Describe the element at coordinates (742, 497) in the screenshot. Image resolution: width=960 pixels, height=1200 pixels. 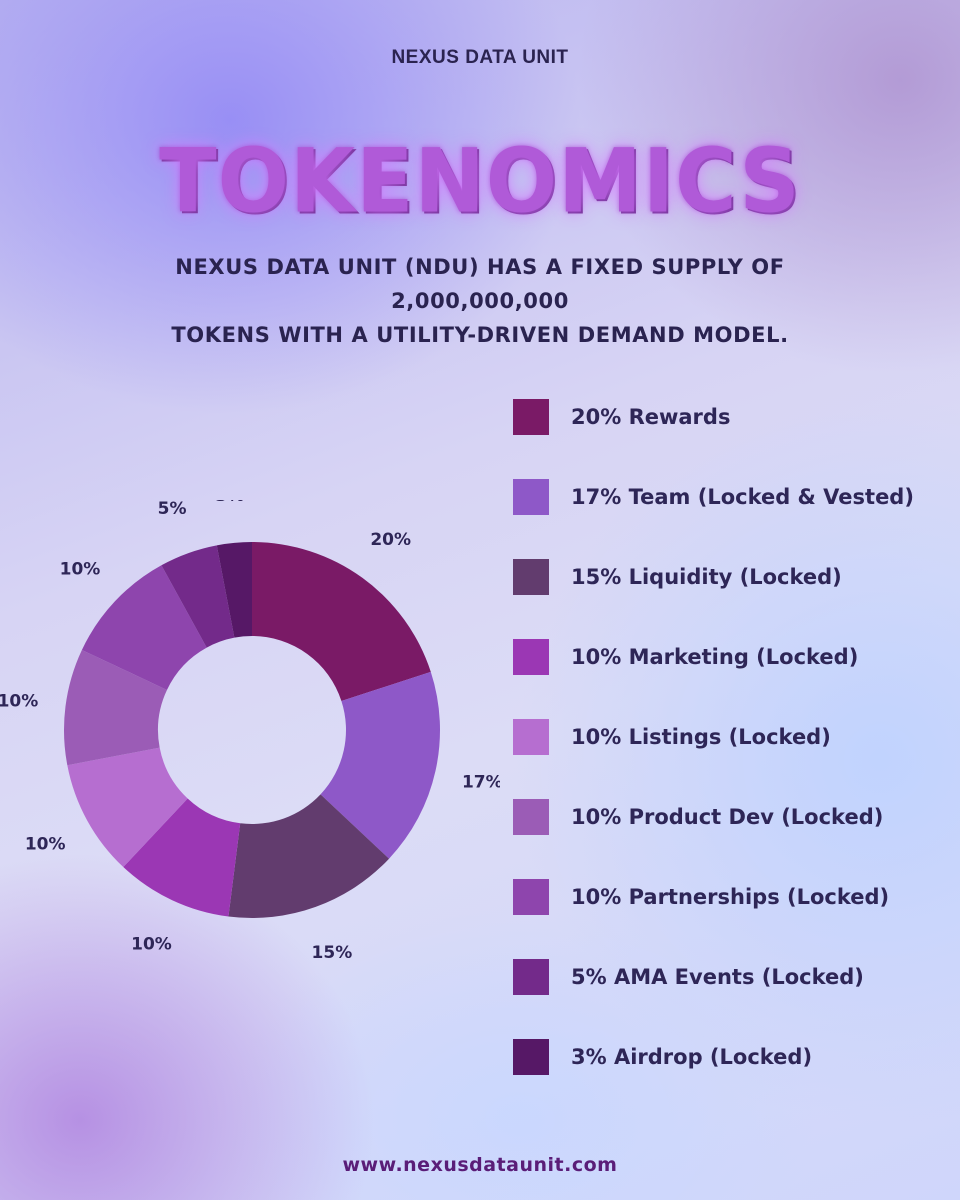
I see `legend-label: 17% Team (Locked & Vested)` at that location.